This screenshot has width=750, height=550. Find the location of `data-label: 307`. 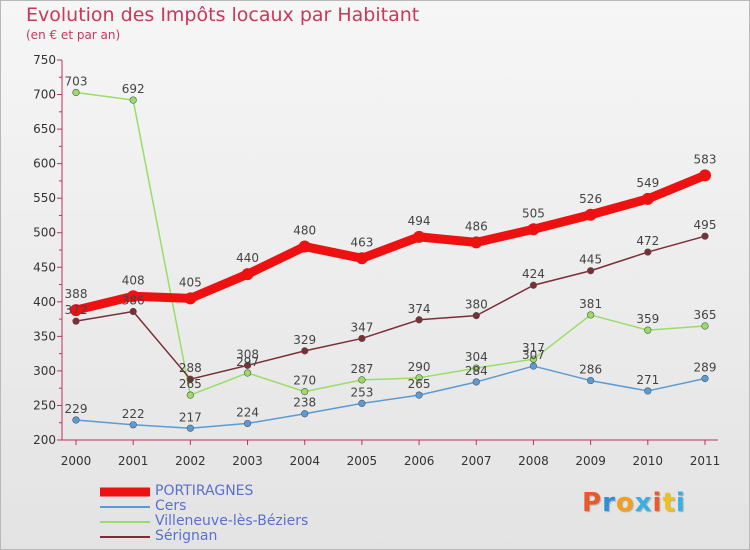

data-label: 307 is located at coordinates (533, 355).